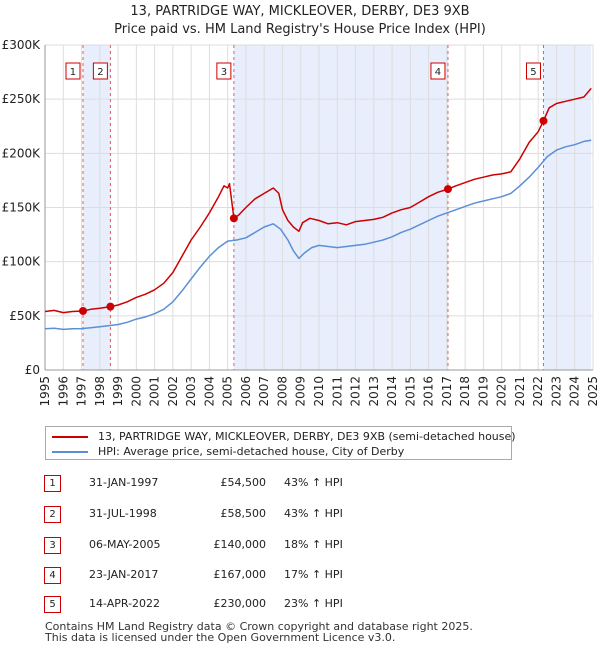 This screenshot has height=650, width=600. Describe the element at coordinates (45, 391) in the screenshot. I see `x-tick-label: 1995` at that location.